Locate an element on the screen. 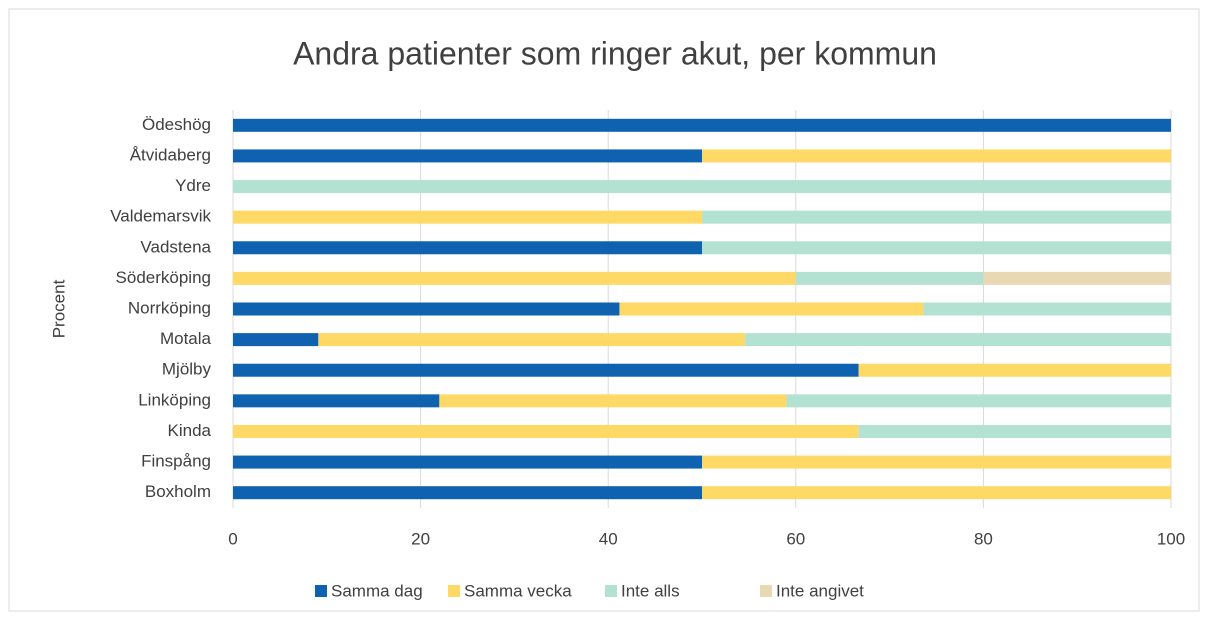  legend-label: Samma vecka is located at coordinates (518, 590).